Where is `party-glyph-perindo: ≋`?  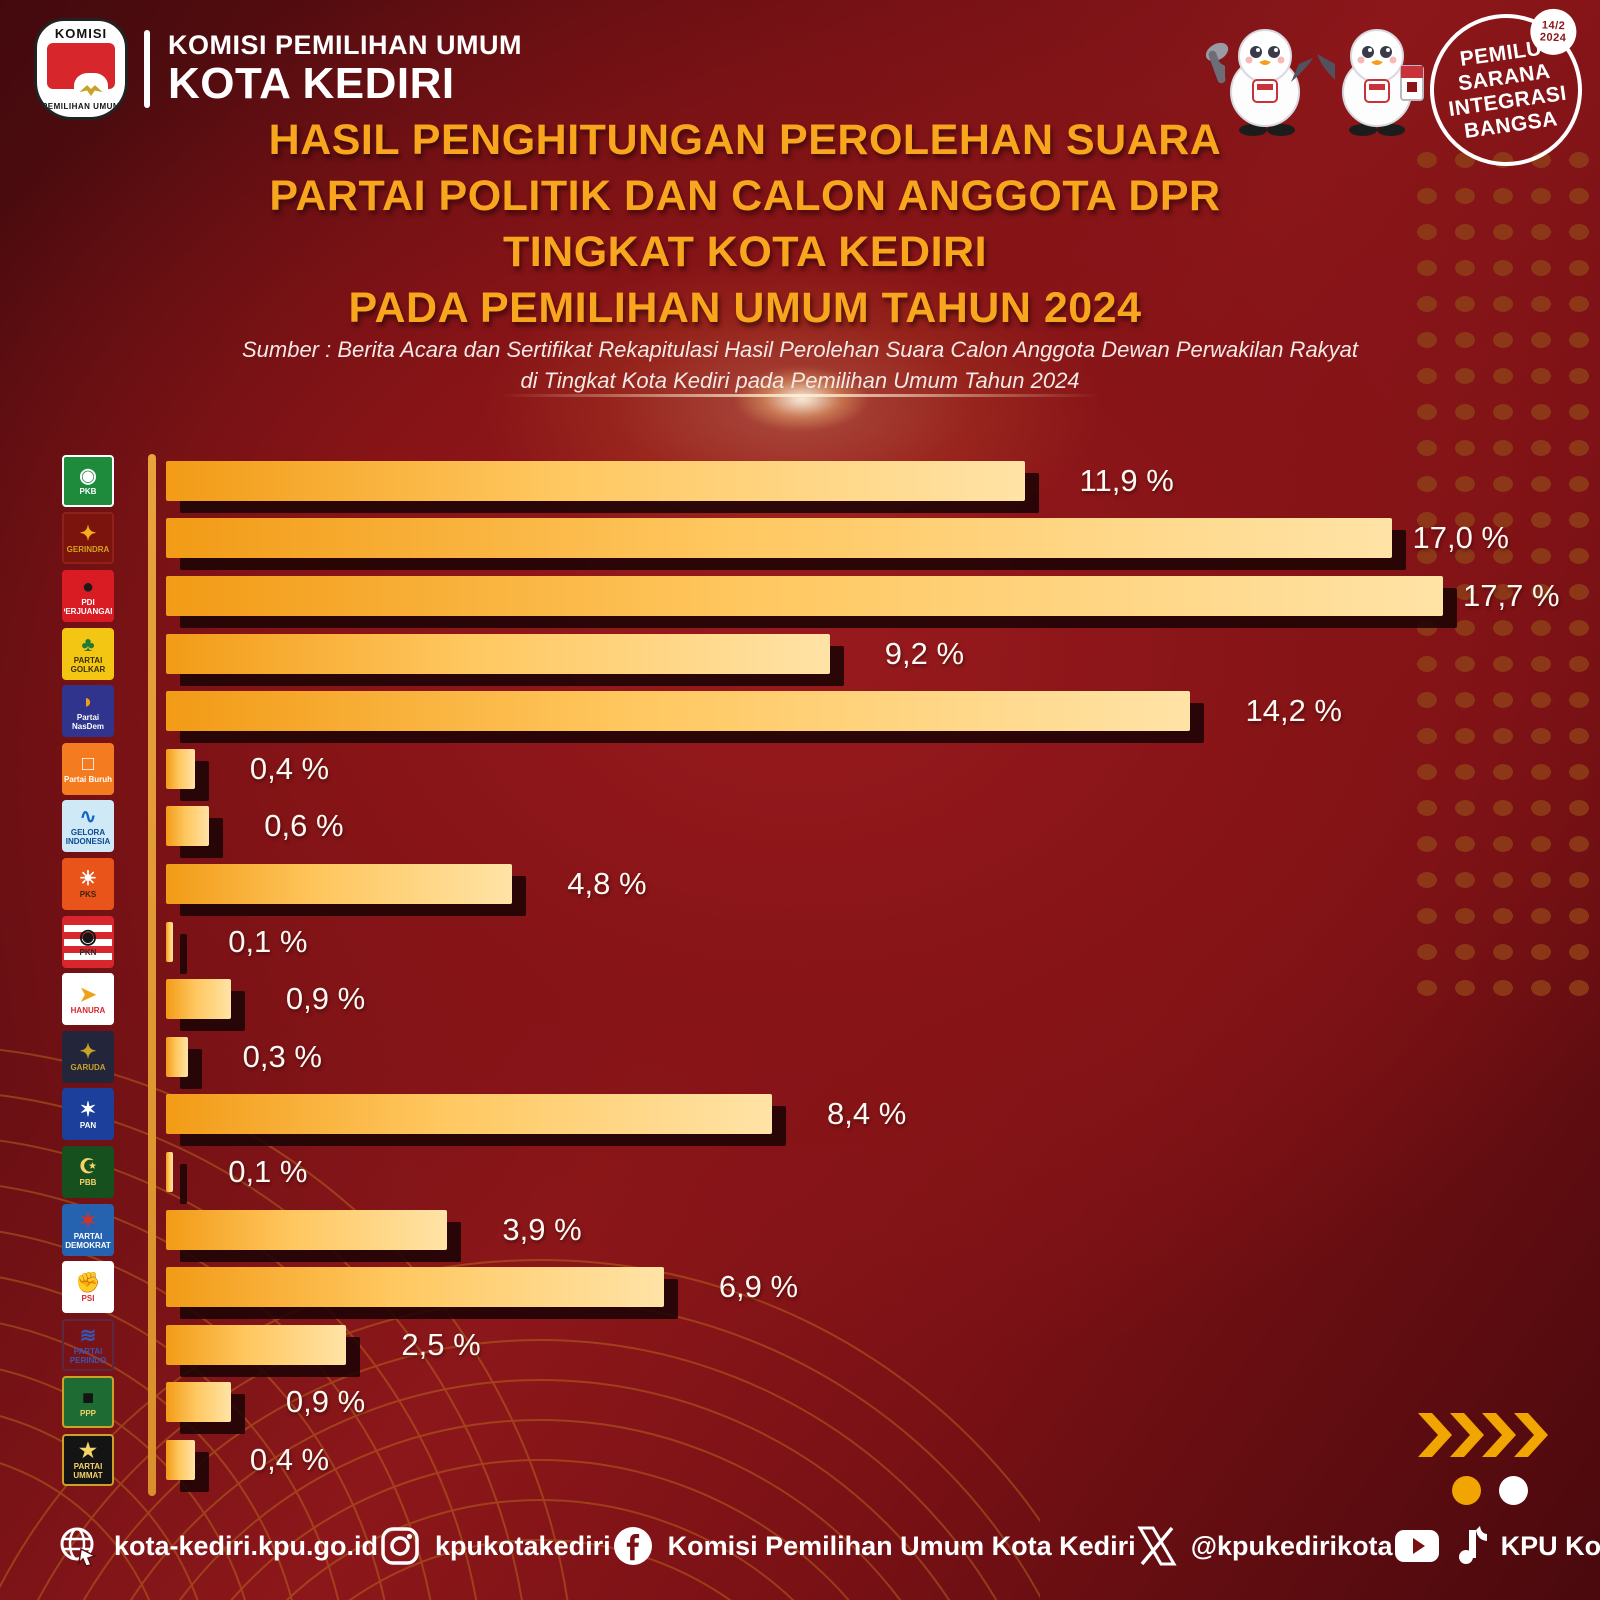
party-glyph-perindo: ≋ is located at coordinates (88, 1335).